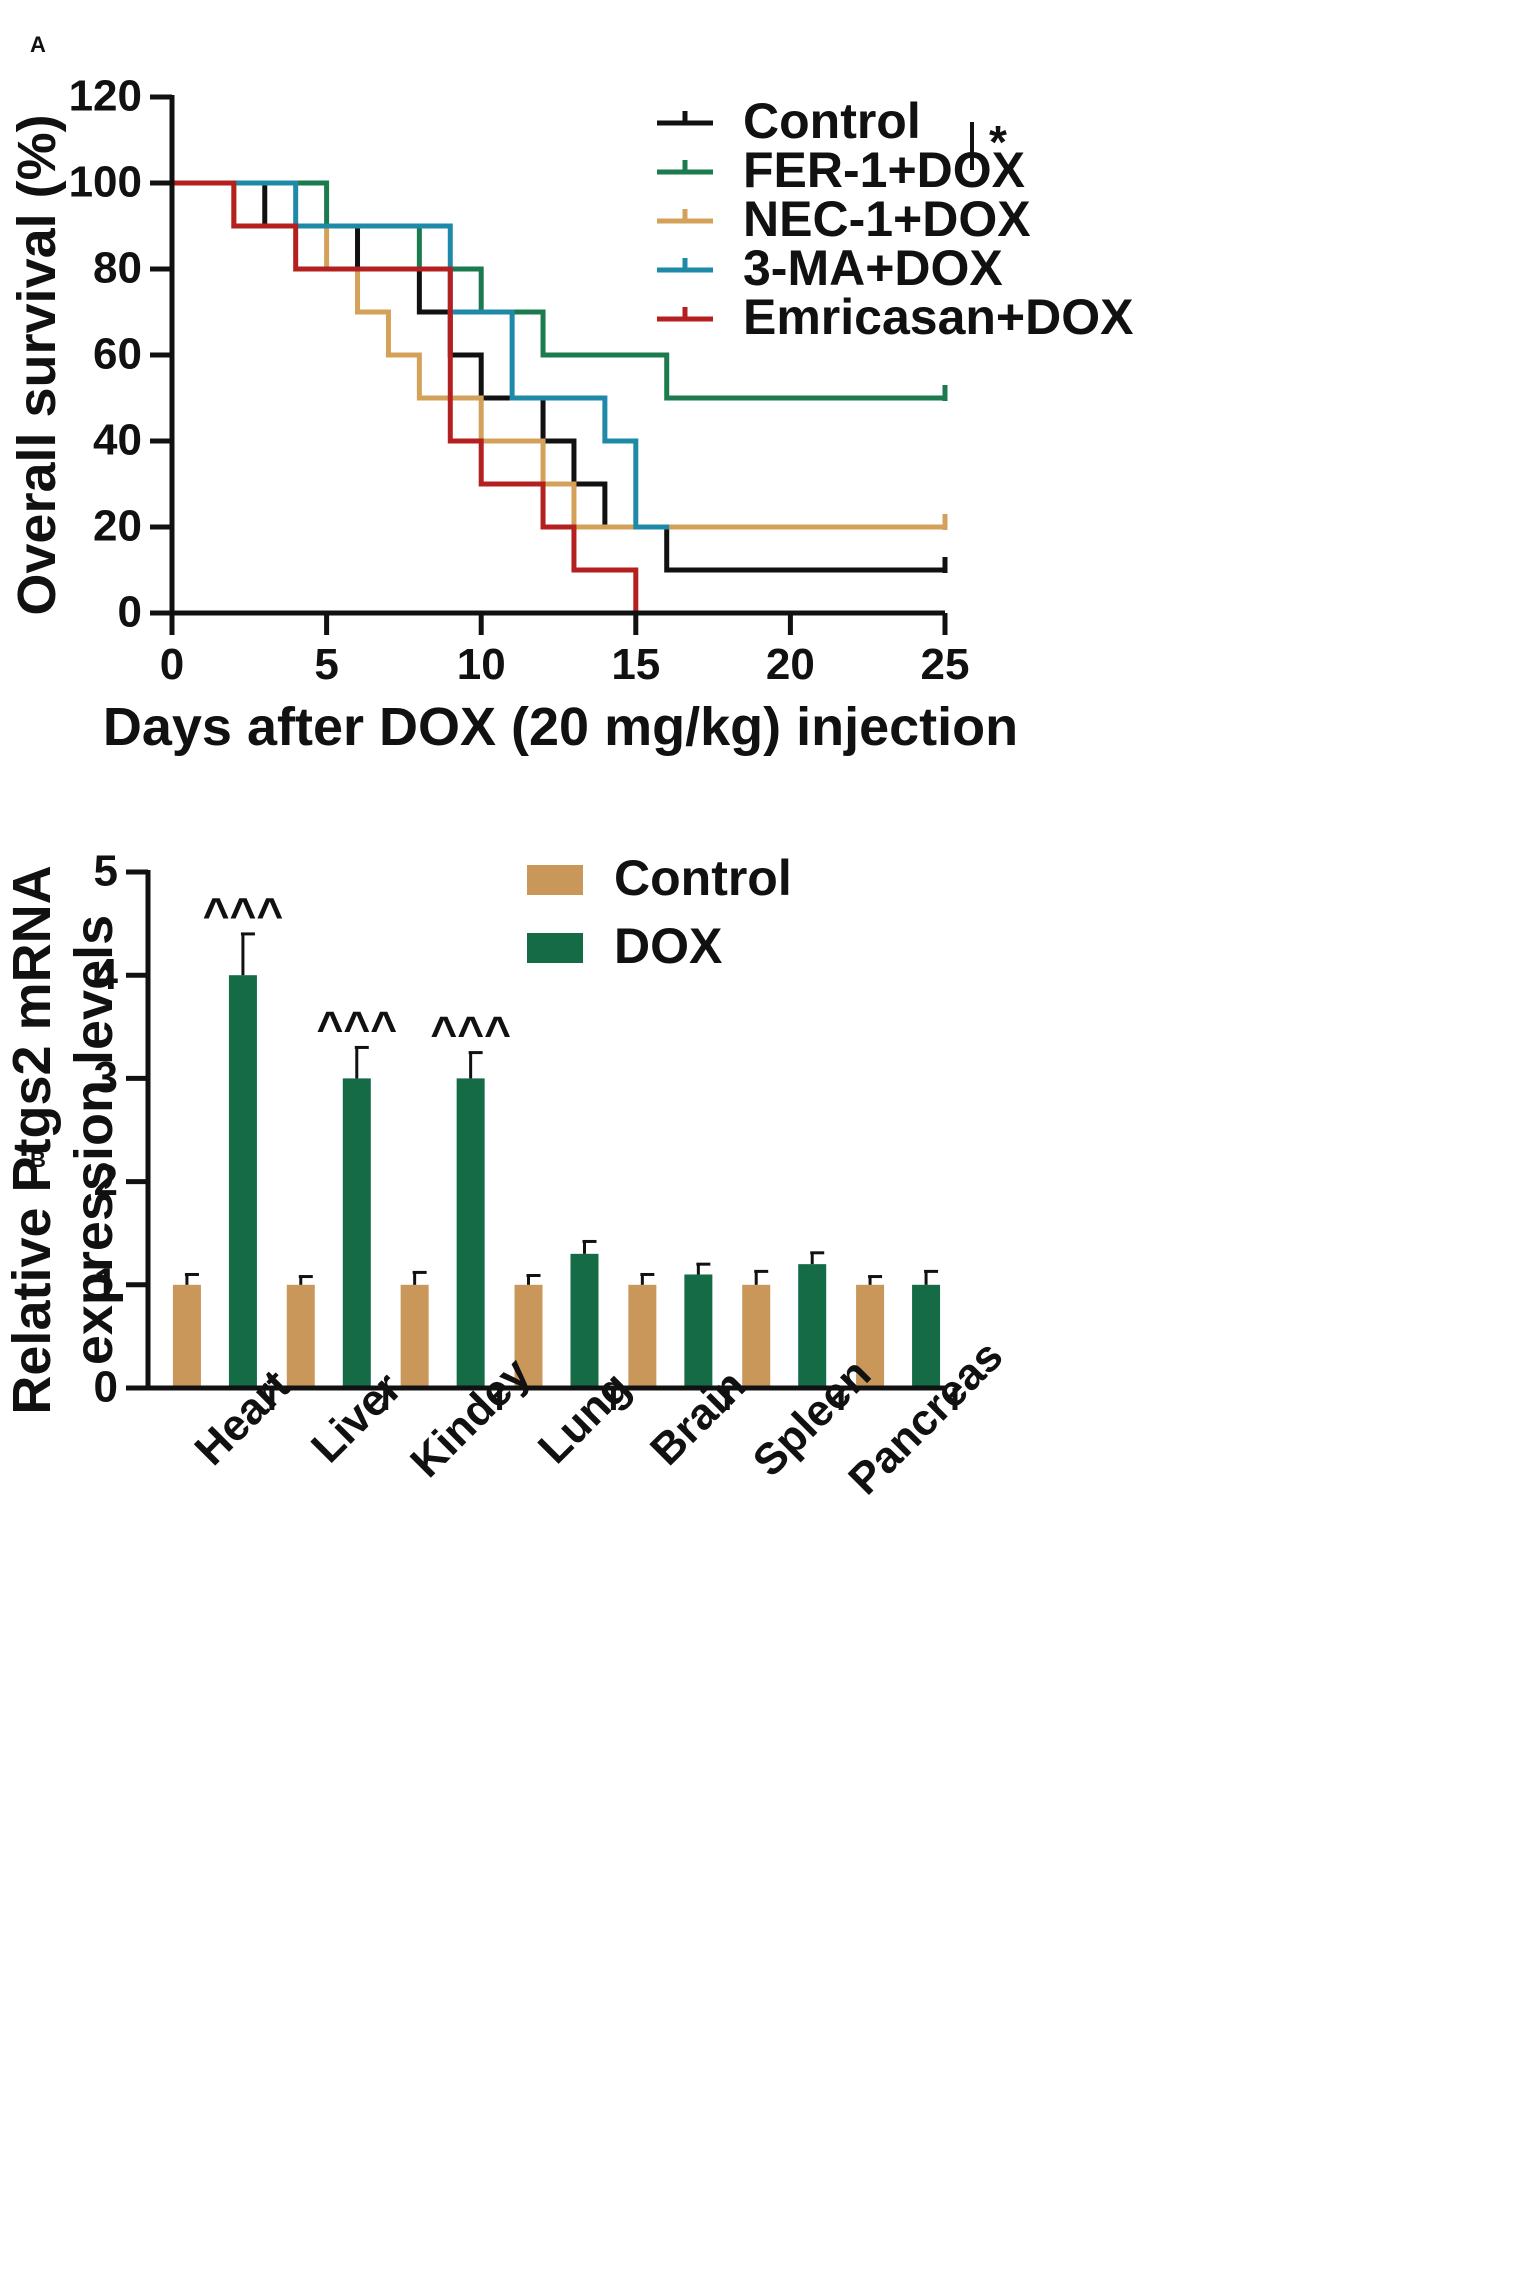  I want to click on panel-a-x-axis-title: Days after DOX (20 mg/kg) injection, so click(560, 727).